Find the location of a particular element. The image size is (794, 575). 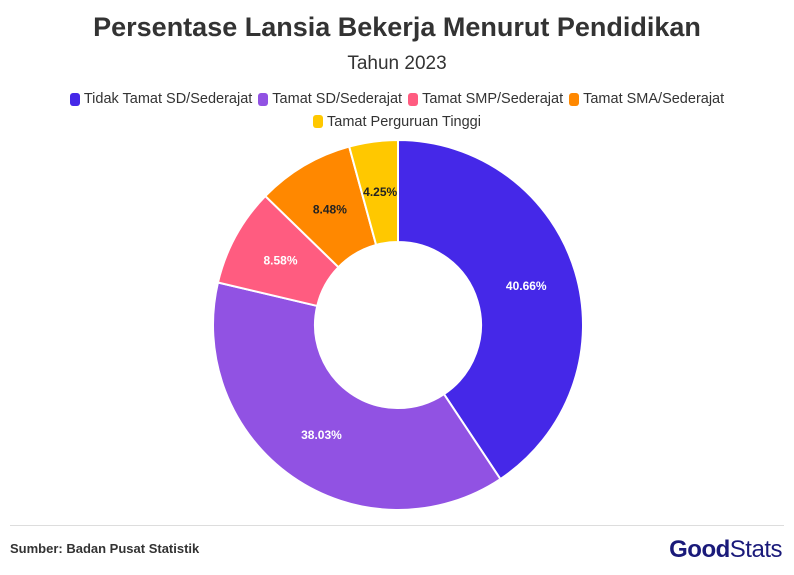

data-label: 4.25% is located at coordinates (380, 192).